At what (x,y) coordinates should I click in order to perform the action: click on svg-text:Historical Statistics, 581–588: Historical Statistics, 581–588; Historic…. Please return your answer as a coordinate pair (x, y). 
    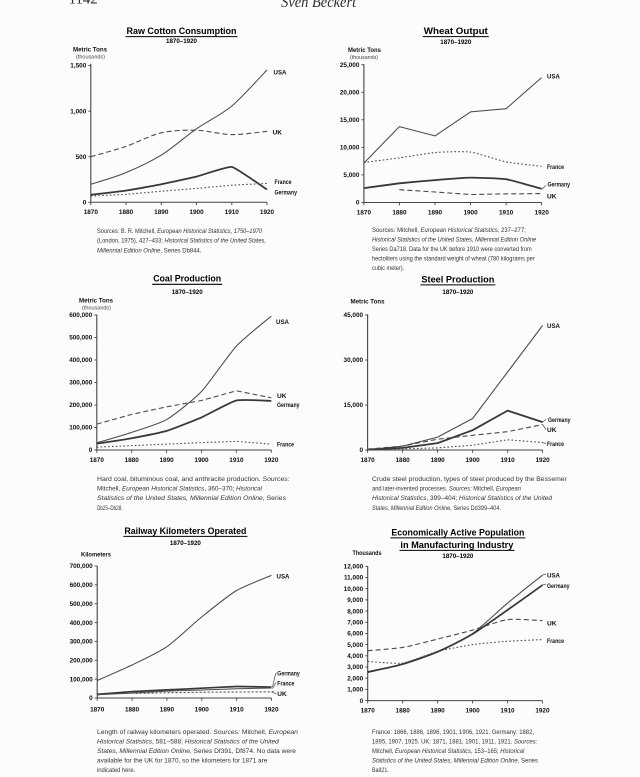
    Looking at the image, I should click on (188, 741).